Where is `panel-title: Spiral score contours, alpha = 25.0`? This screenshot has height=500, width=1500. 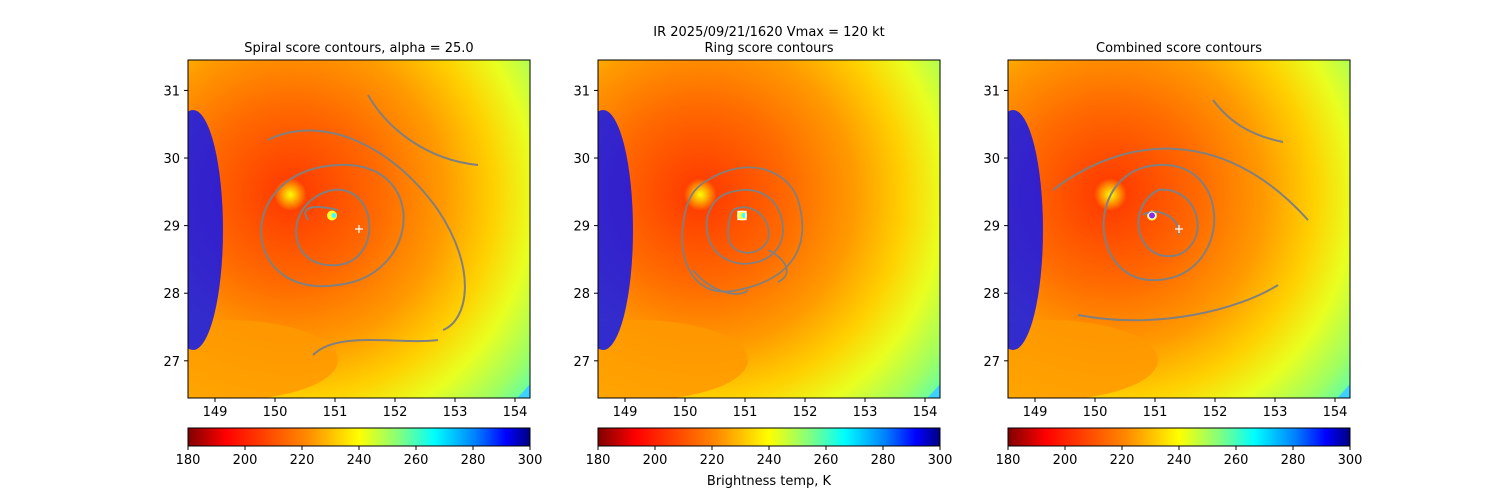 panel-title: Spiral score contours, alpha = 25.0 is located at coordinates (358, 48).